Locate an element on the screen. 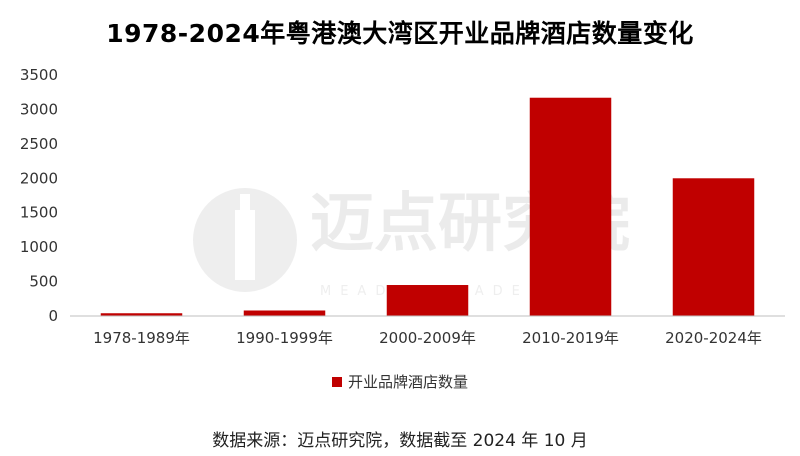  x-tick-label: 2020-2024年 is located at coordinates (713, 338).